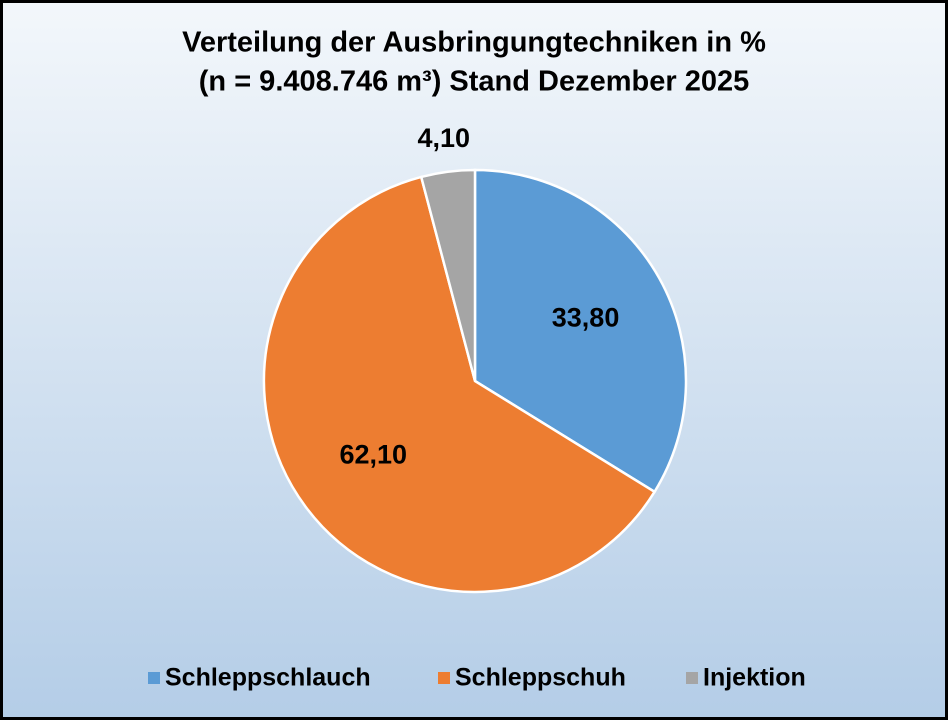 The width and height of the screenshot is (948, 720). I want to click on data-label: 62,10, so click(373, 455).